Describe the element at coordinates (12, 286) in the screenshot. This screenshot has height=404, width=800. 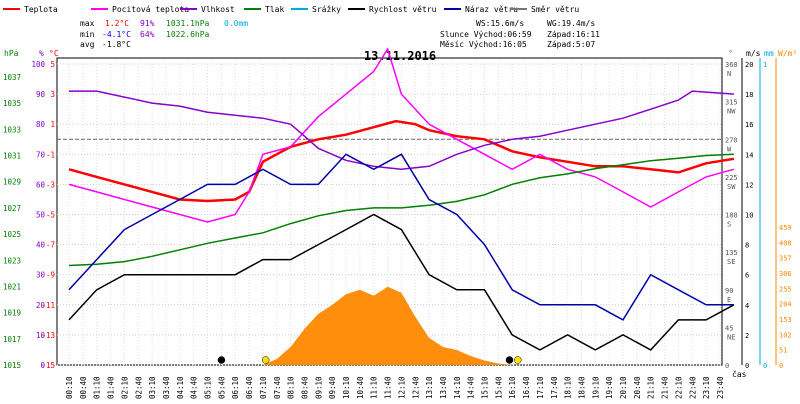
I see `tick-label-hpa: 1021` at that location.